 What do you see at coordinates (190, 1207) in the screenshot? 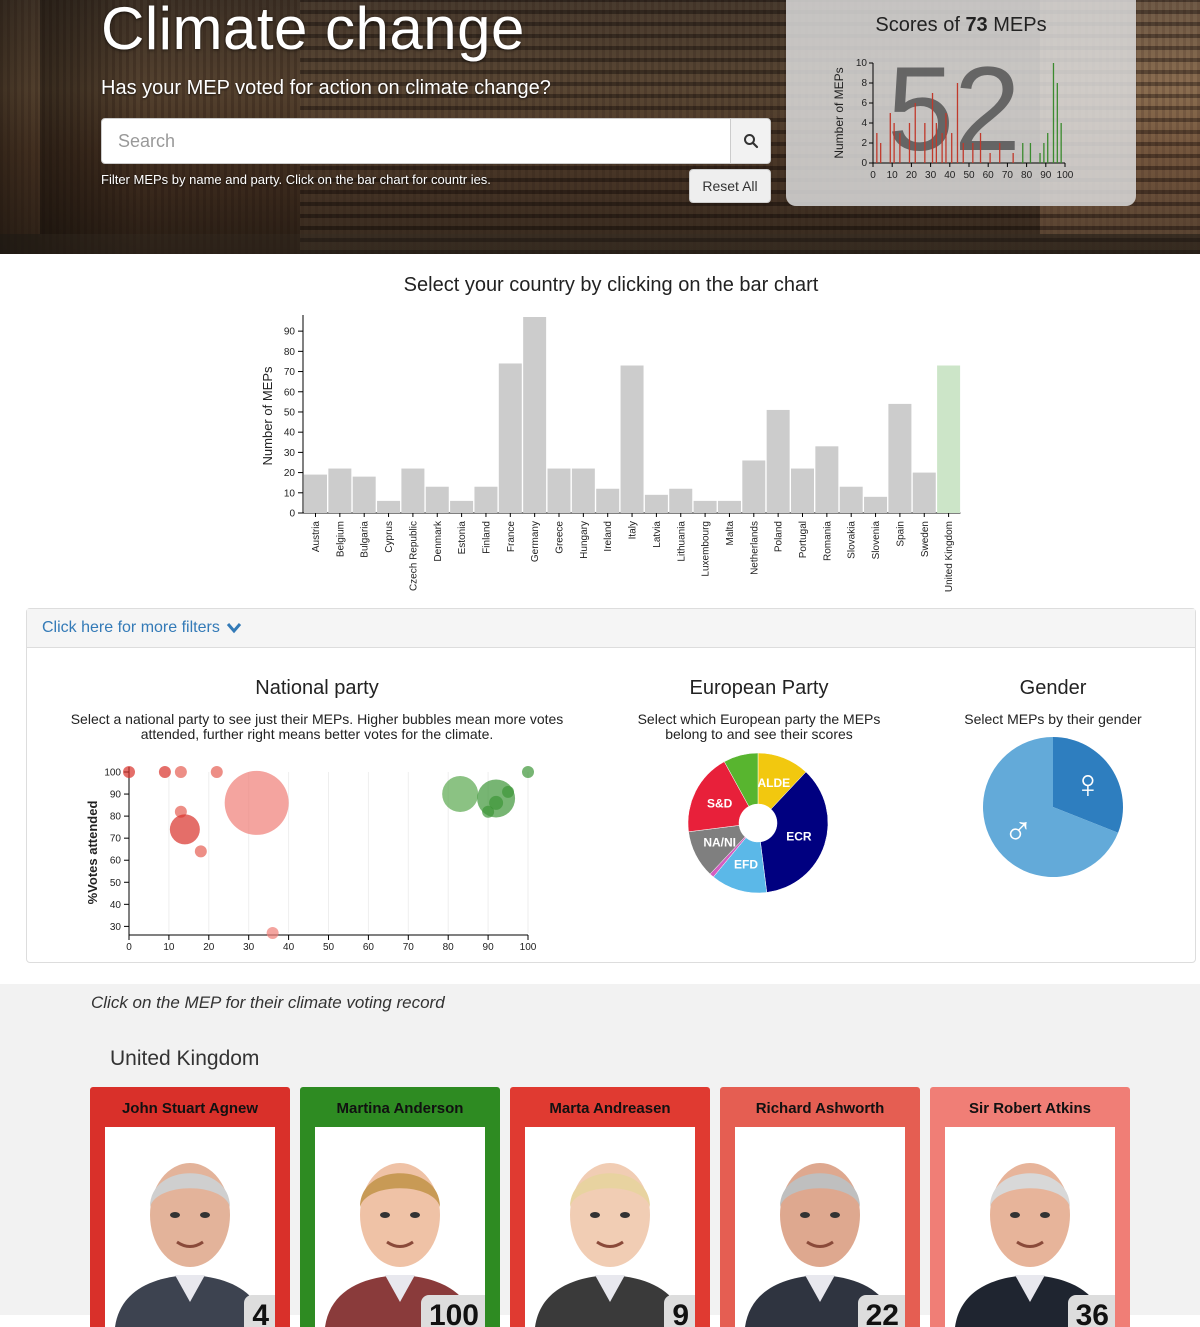
I see `mep-card: John Stuart Agnew 4` at bounding box center [190, 1207].